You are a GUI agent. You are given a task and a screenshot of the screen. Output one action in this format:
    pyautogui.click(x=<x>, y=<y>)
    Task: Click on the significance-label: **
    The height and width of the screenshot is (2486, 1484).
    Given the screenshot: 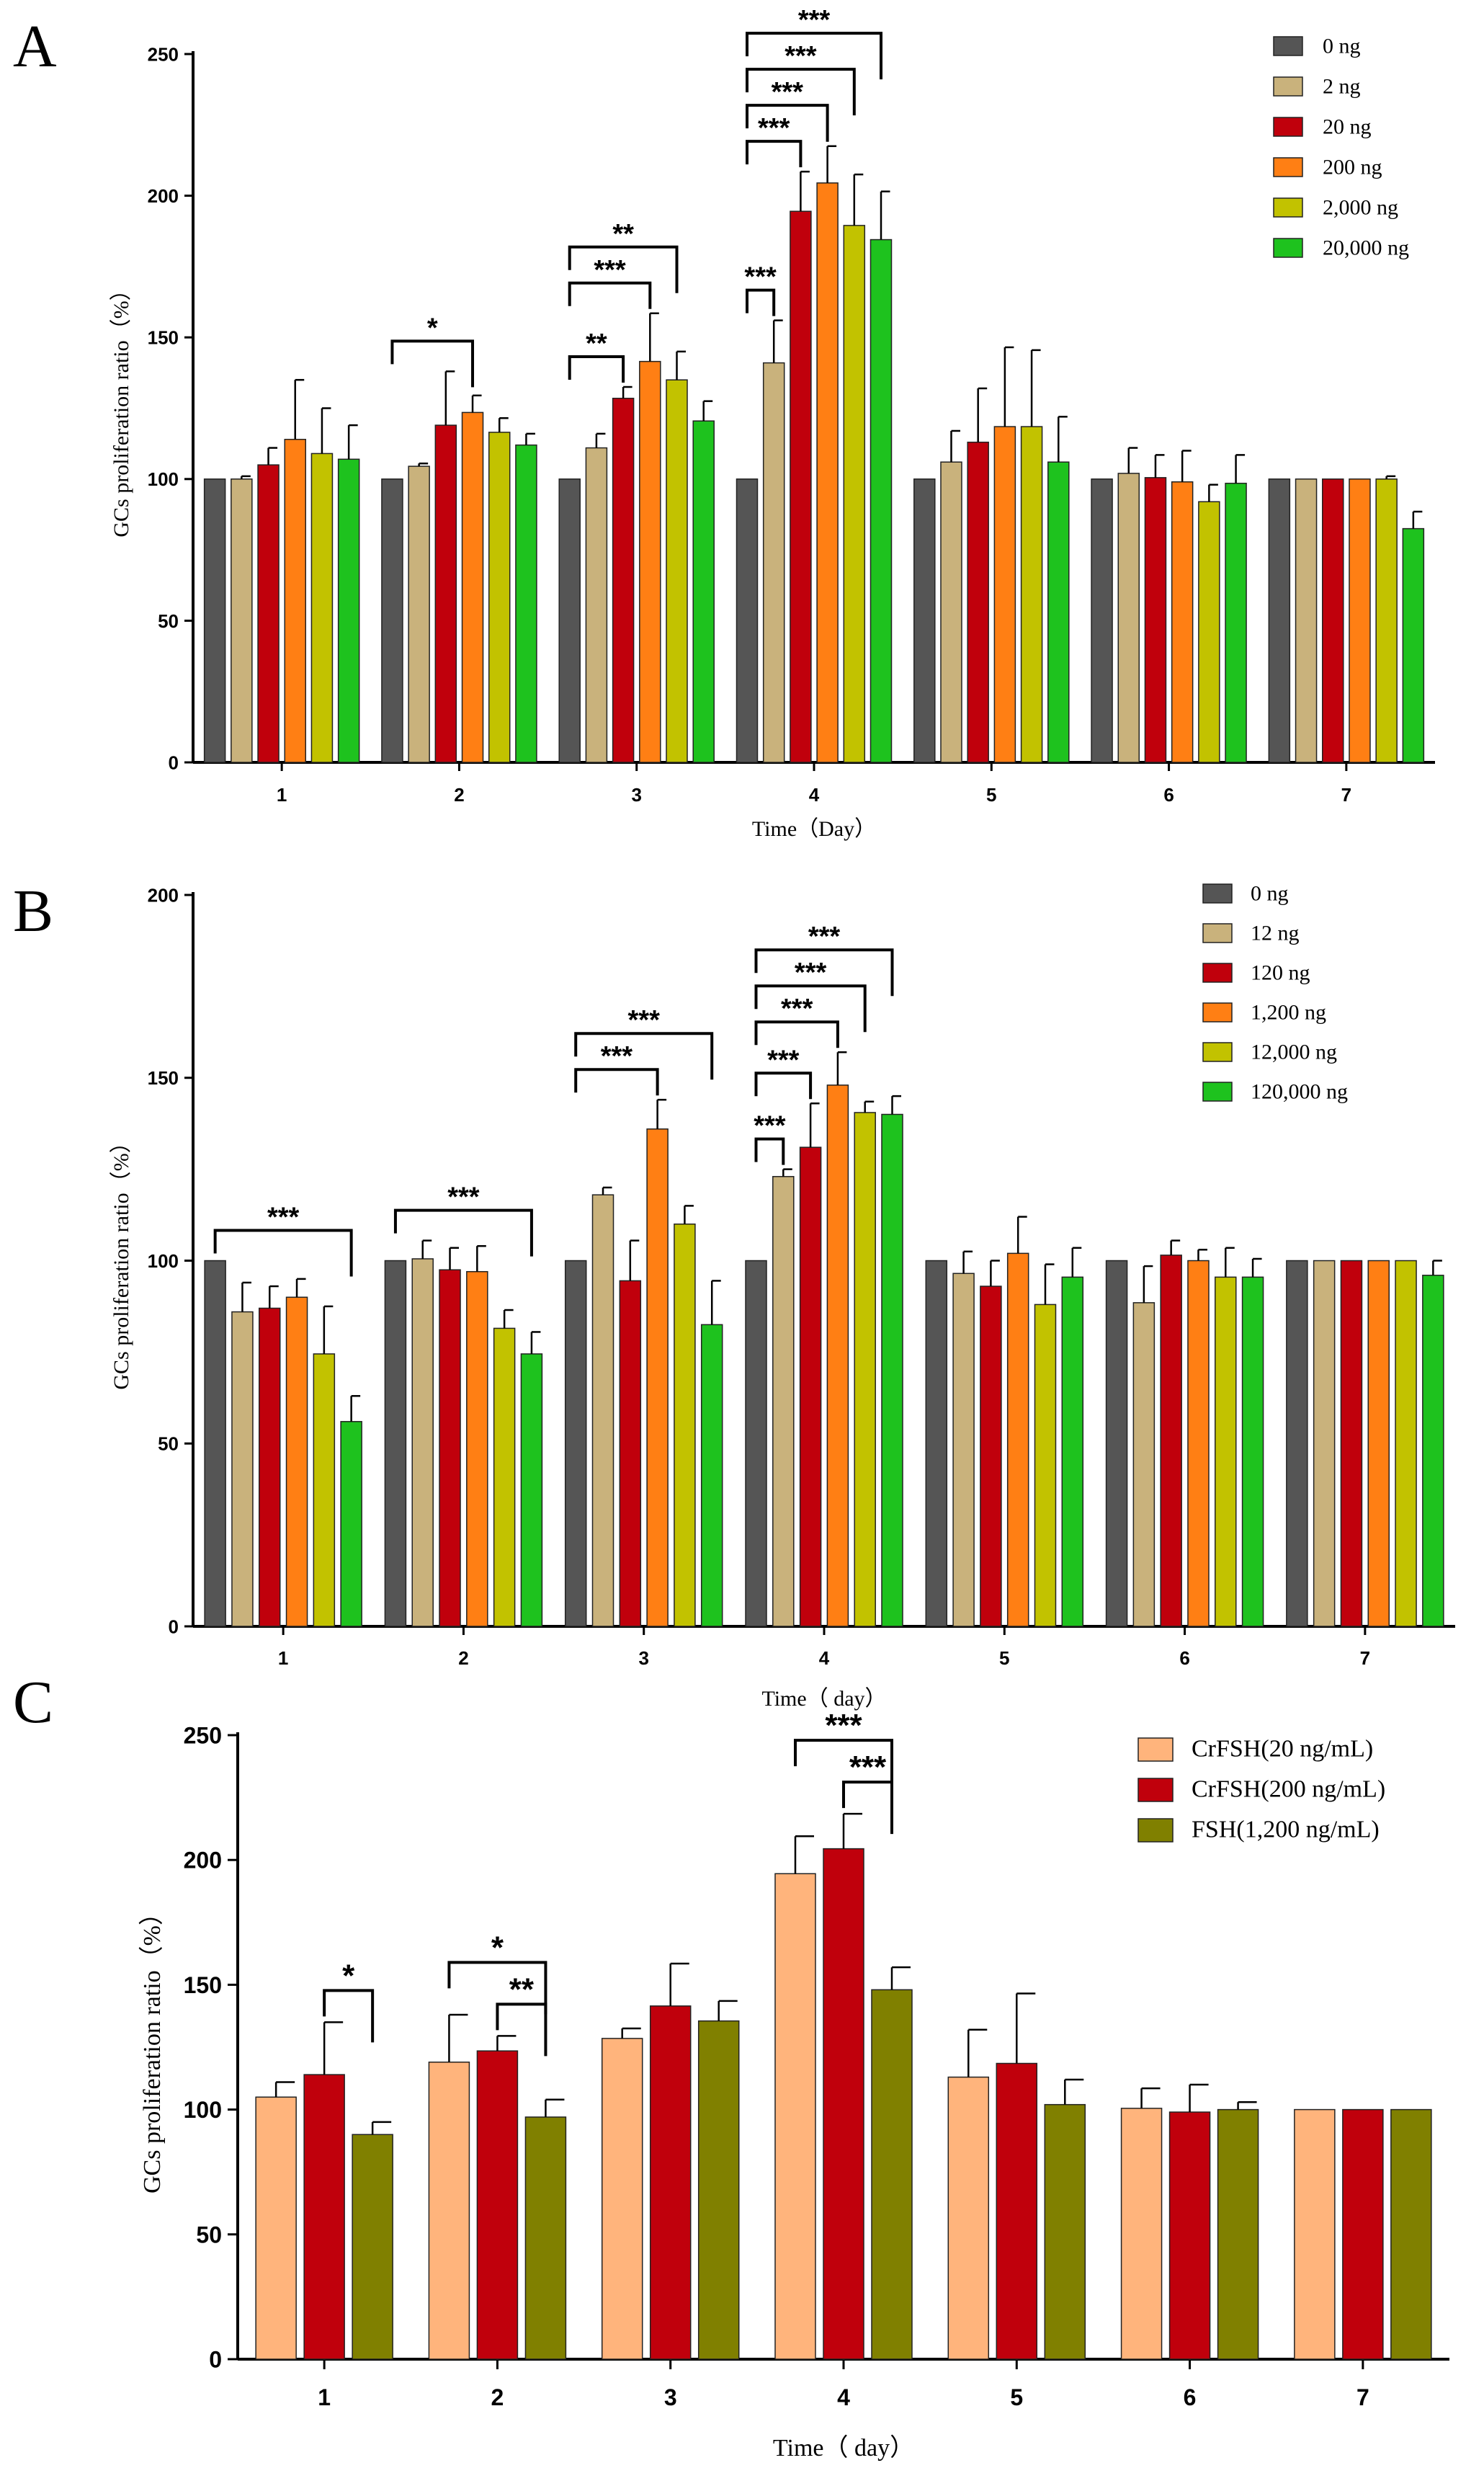 What is the action you would take?
    pyautogui.click(x=597, y=344)
    